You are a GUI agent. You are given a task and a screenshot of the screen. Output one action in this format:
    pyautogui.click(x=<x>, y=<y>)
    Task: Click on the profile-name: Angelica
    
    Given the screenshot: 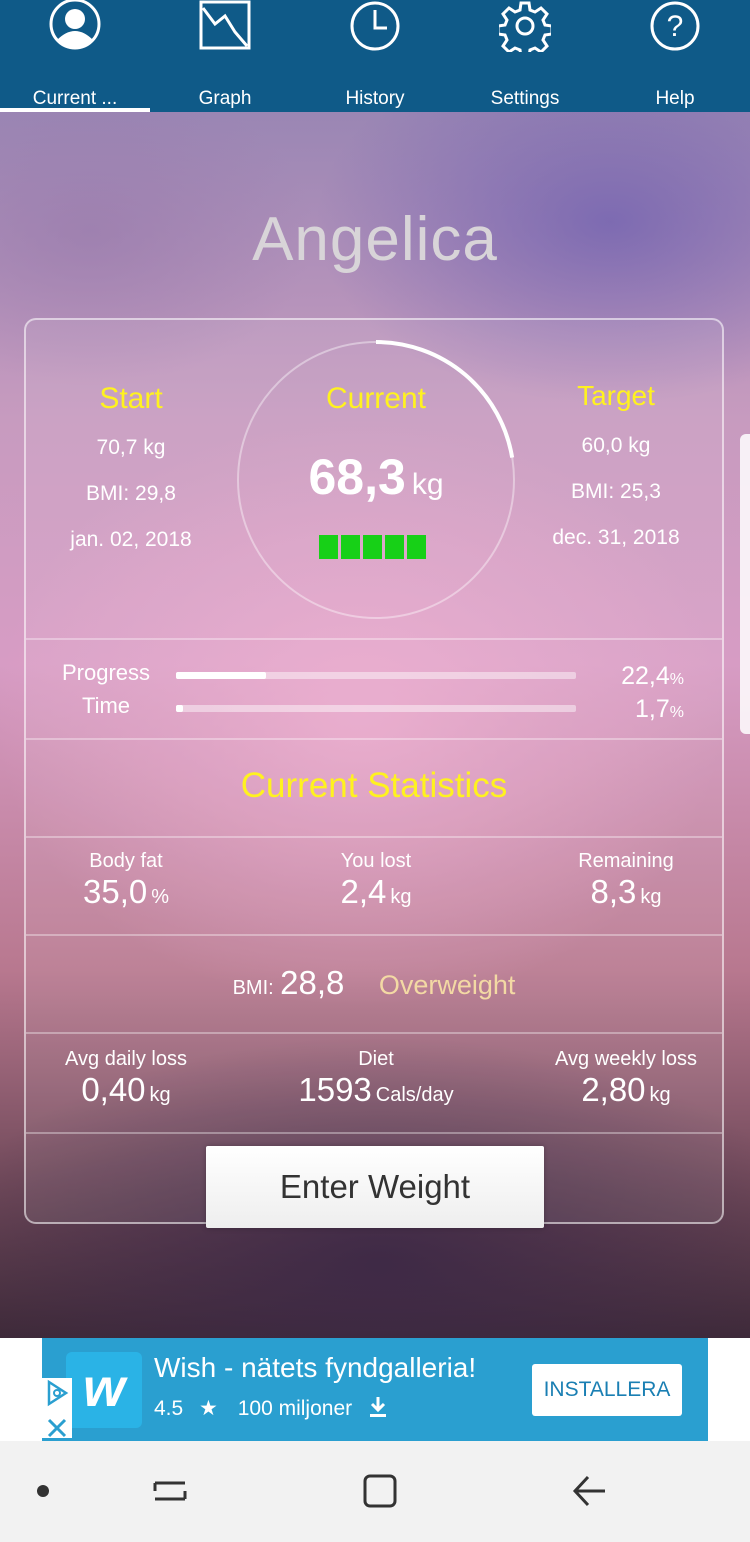 What is the action you would take?
    pyautogui.click(x=375, y=239)
    